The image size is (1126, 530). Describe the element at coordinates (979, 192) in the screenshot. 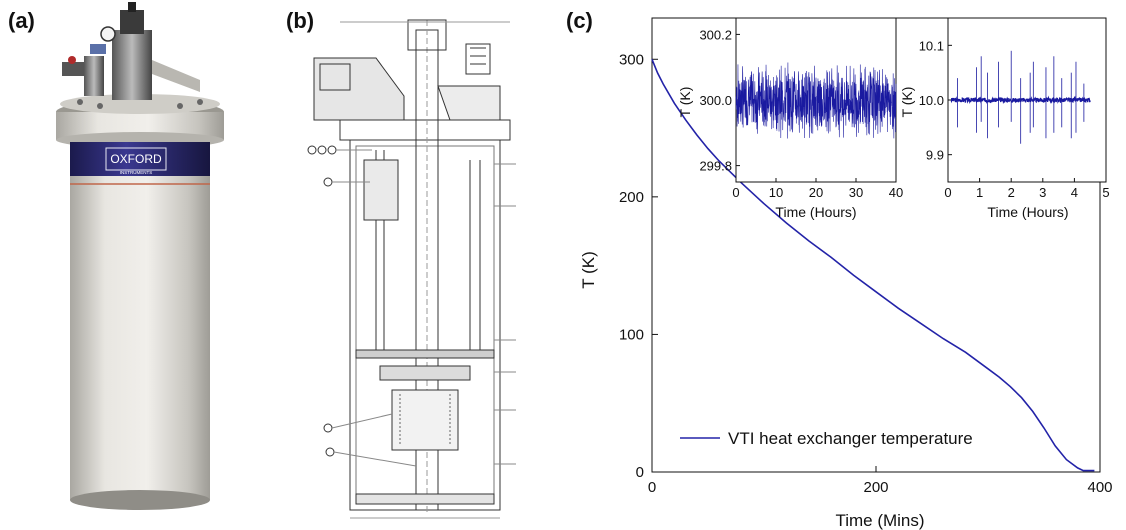

I see `inset-x-tick-label: 1` at that location.